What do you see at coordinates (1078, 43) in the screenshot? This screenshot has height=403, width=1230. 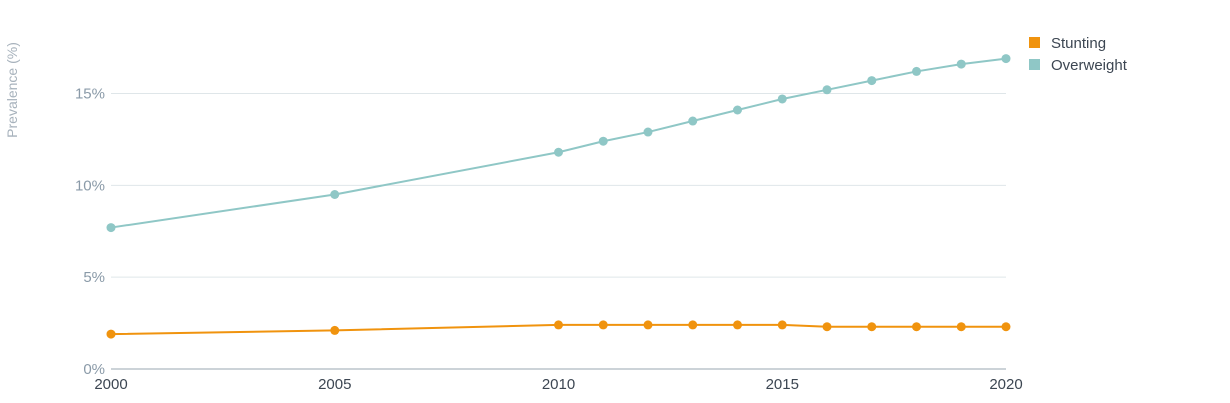 I see `legend-label: Stunting` at bounding box center [1078, 43].